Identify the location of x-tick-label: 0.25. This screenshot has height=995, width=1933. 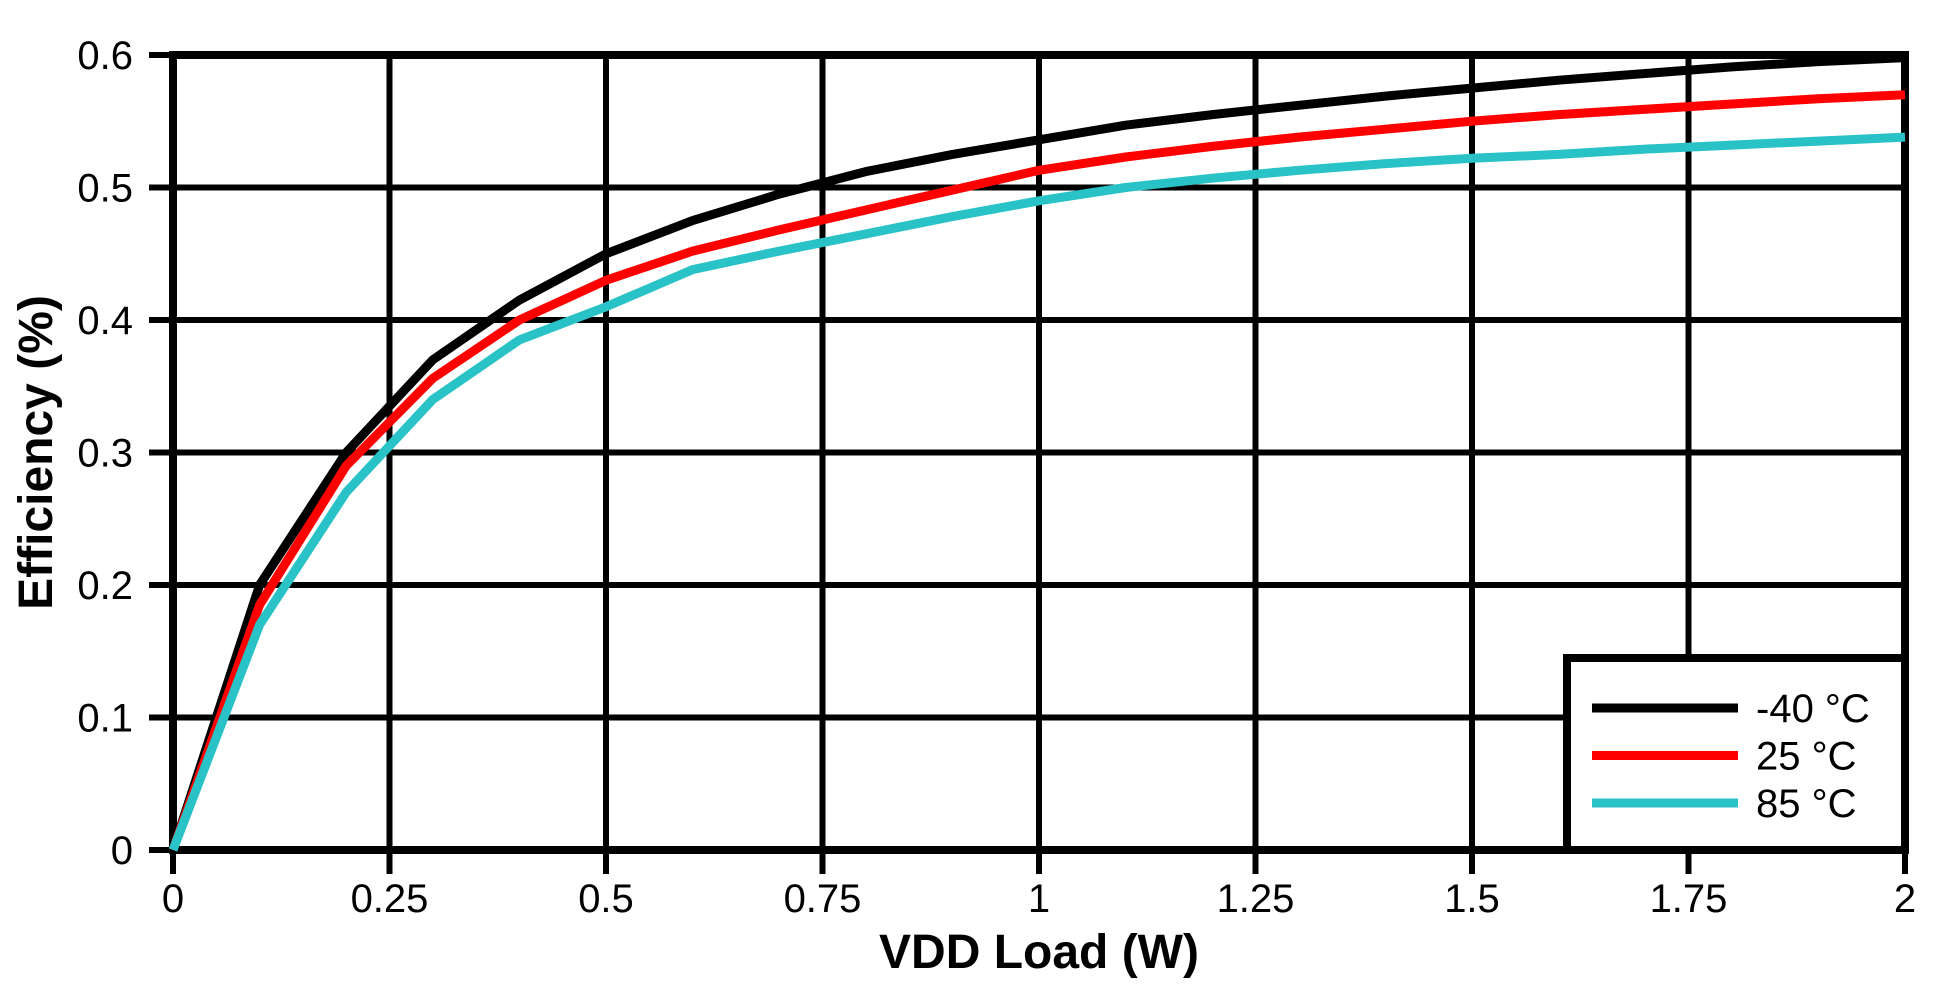
(390, 899).